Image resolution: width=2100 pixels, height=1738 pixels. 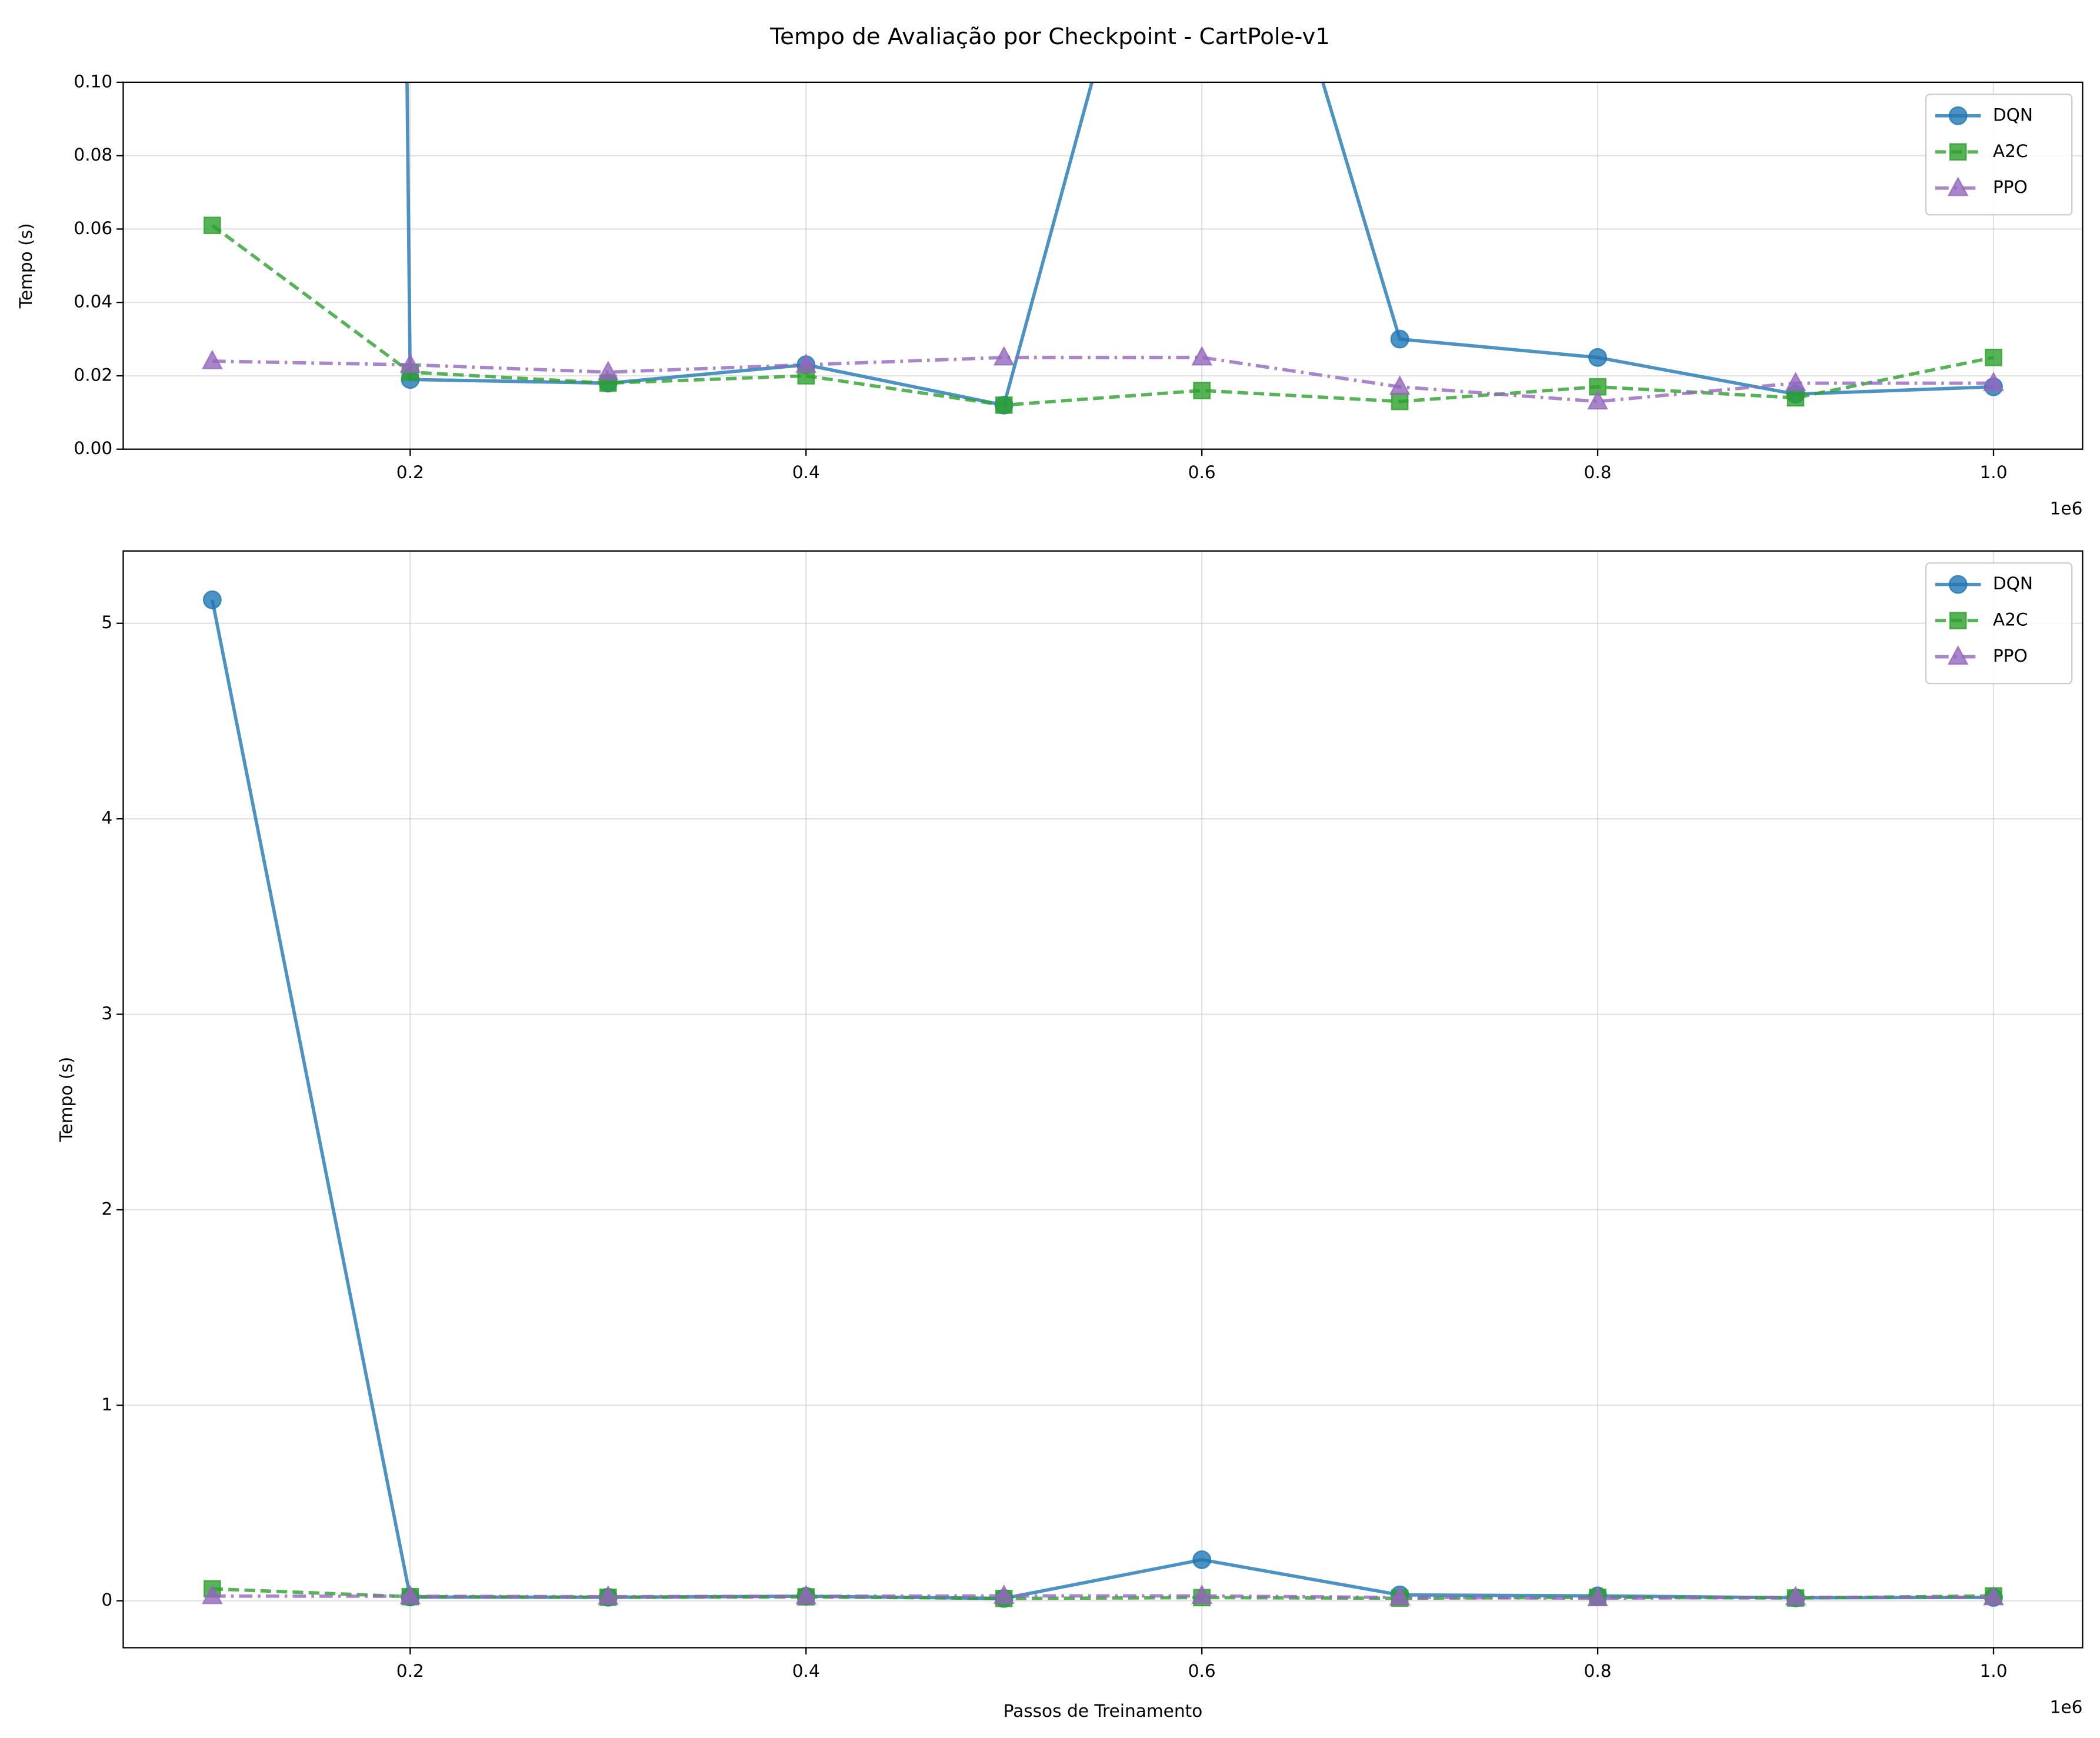 What do you see at coordinates (93, 302) in the screenshot?
I see `y-tick-label: 0.04` at bounding box center [93, 302].